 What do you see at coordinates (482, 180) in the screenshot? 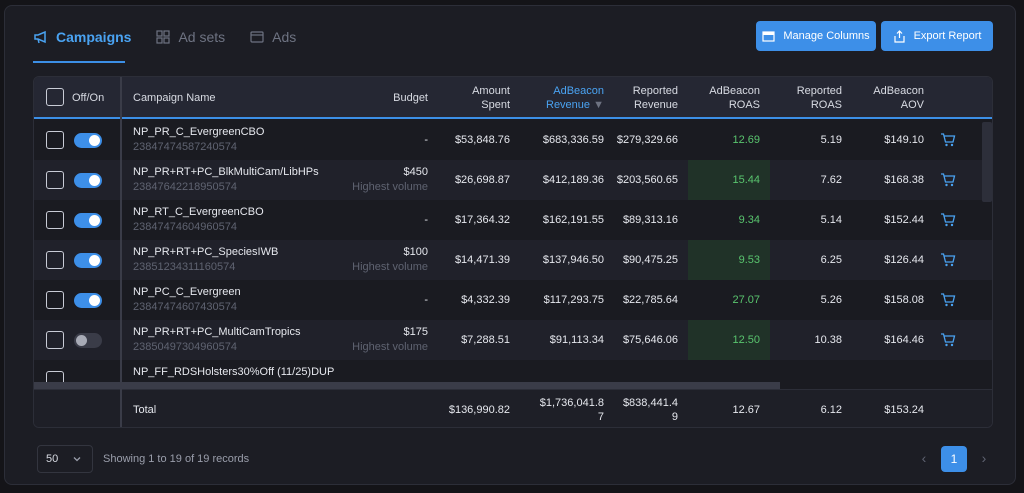
I see `amount-spent: $26,698.87` at bounding box center [482, 180].